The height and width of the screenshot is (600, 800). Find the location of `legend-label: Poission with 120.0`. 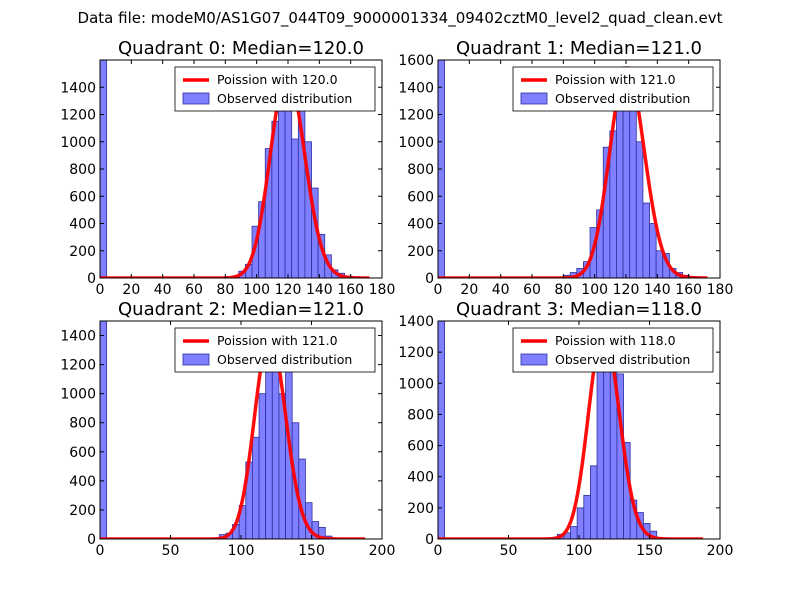

legend-label: Poission with 120.0 is located at coordinates (277, 79).